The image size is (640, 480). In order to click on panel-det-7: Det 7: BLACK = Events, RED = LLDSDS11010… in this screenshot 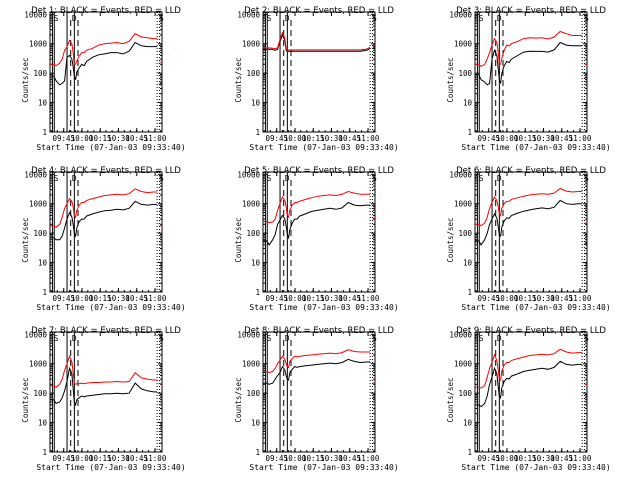, I will do `click(103, 399)`.